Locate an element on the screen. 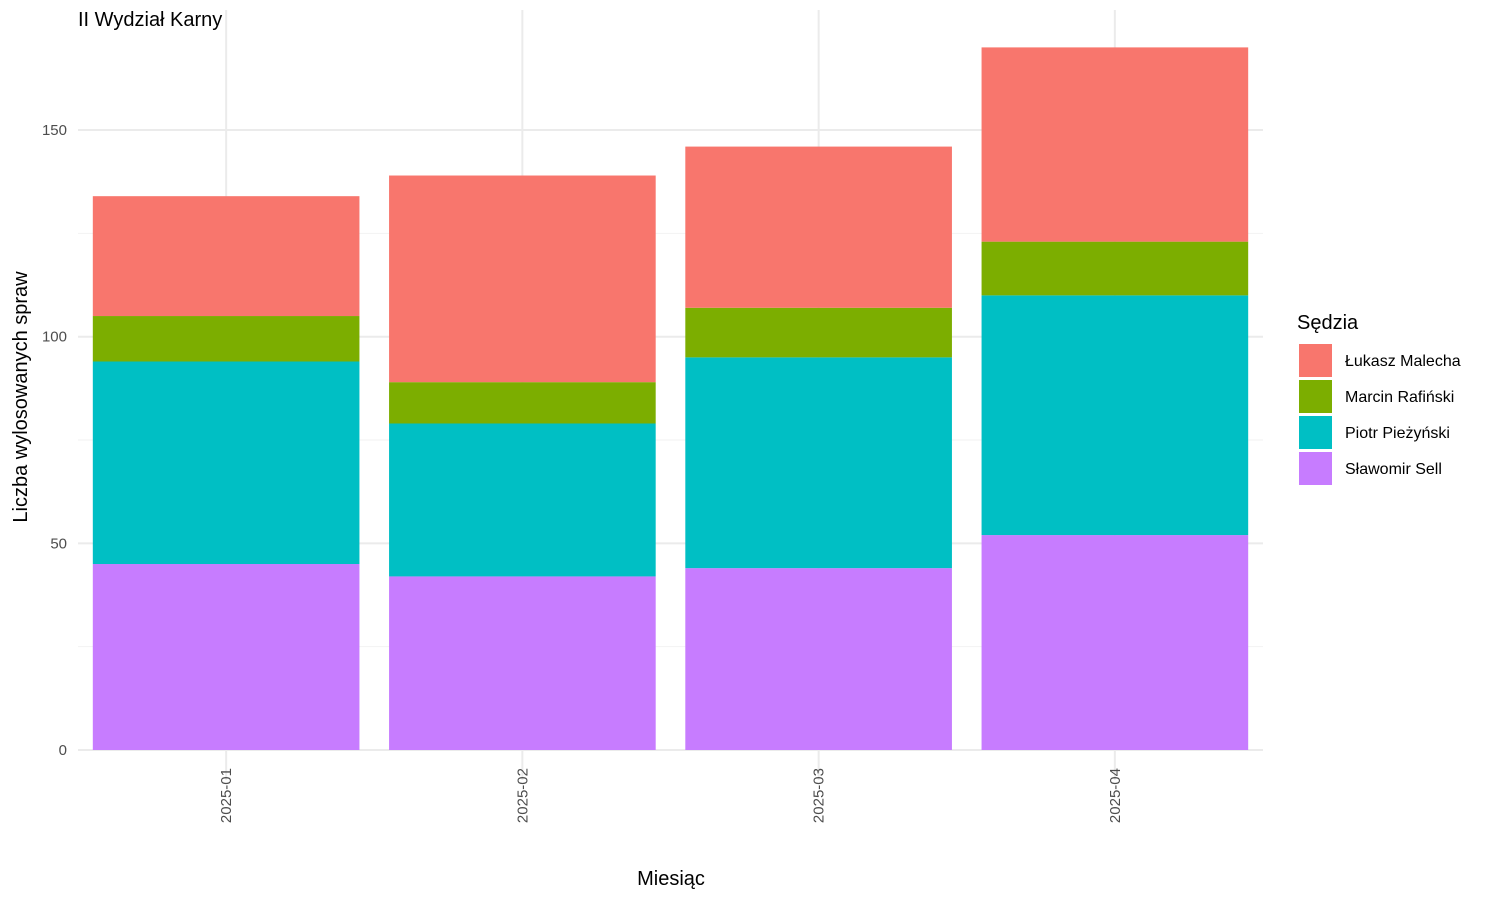 This screenshot has height=900, width=1500. y-tick-label: 50 is located at coordinates (58, 543).